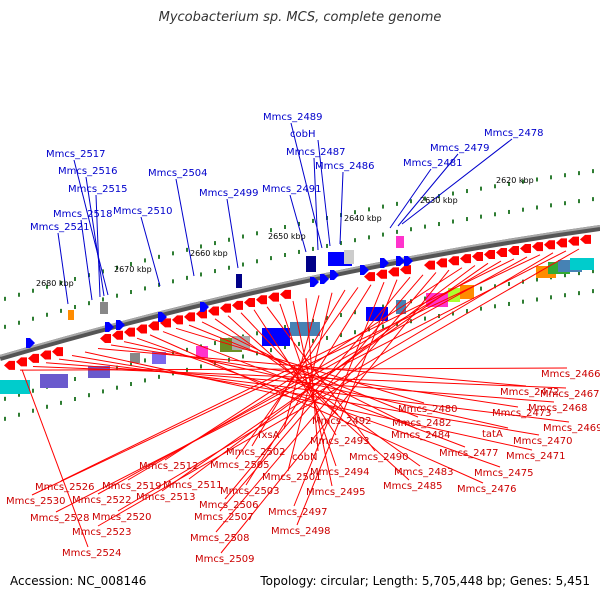  What do you see at coordinates (166, 497) in the screenshot?
I see `reverse-gene-label: Mmcs_2513` at bounding box center [166, 497].